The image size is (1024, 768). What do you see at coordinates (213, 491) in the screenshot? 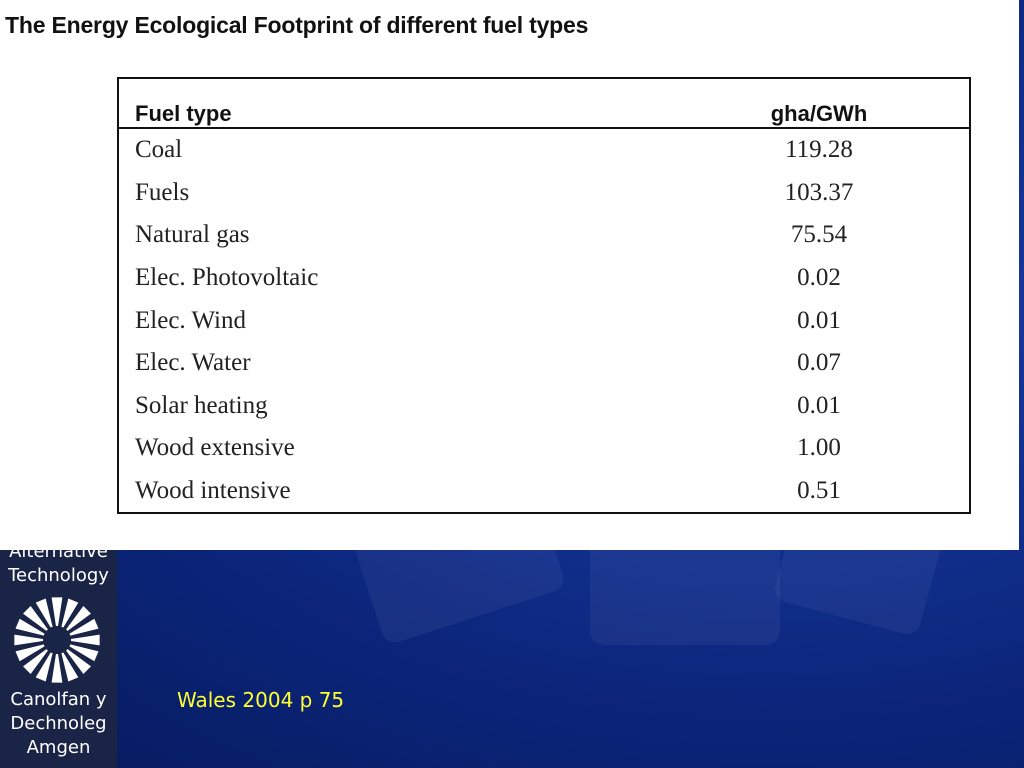
I see `fuel-type-cell: Wood intensive` at bounding box center [213, 491].